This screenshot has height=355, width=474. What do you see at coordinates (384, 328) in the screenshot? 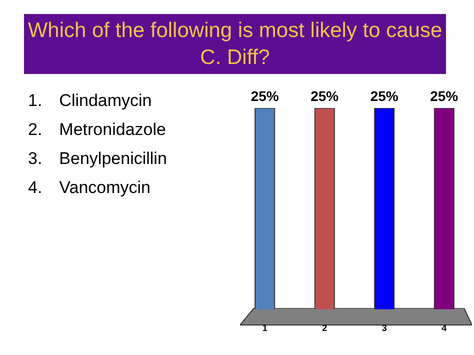
I see `x-tick-label: 3` at bounding box center [384, 328].